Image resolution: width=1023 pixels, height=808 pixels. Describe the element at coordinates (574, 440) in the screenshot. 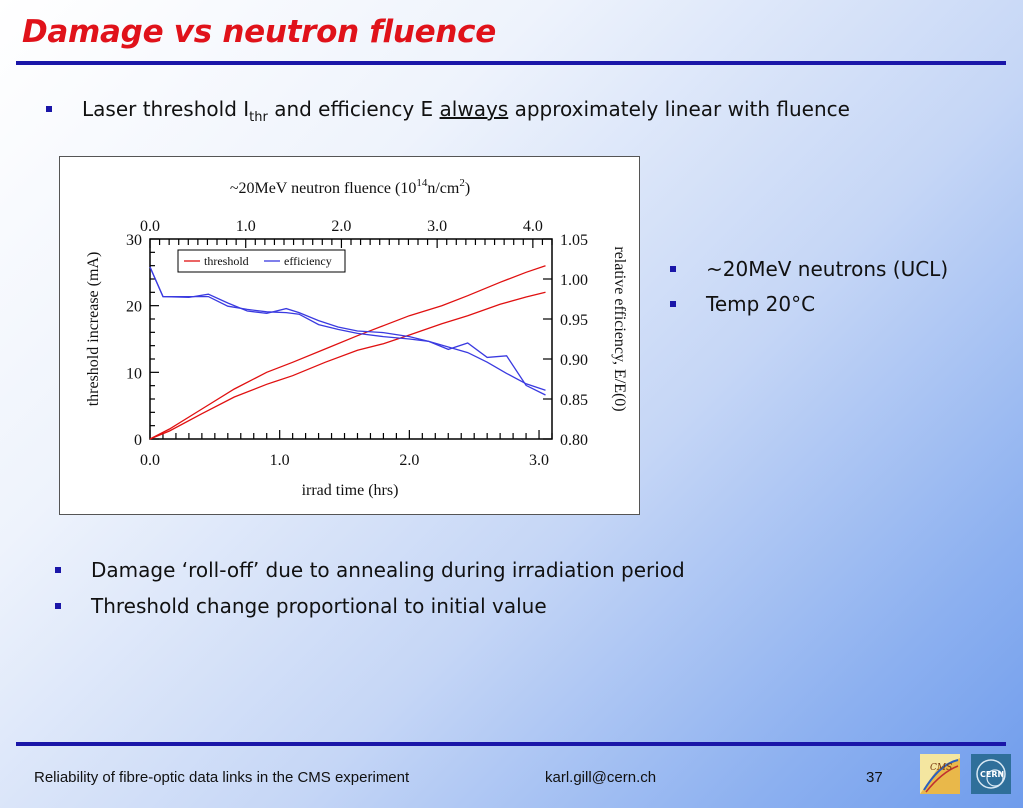

I see `y-right-tick-label: 0.80` at that location.